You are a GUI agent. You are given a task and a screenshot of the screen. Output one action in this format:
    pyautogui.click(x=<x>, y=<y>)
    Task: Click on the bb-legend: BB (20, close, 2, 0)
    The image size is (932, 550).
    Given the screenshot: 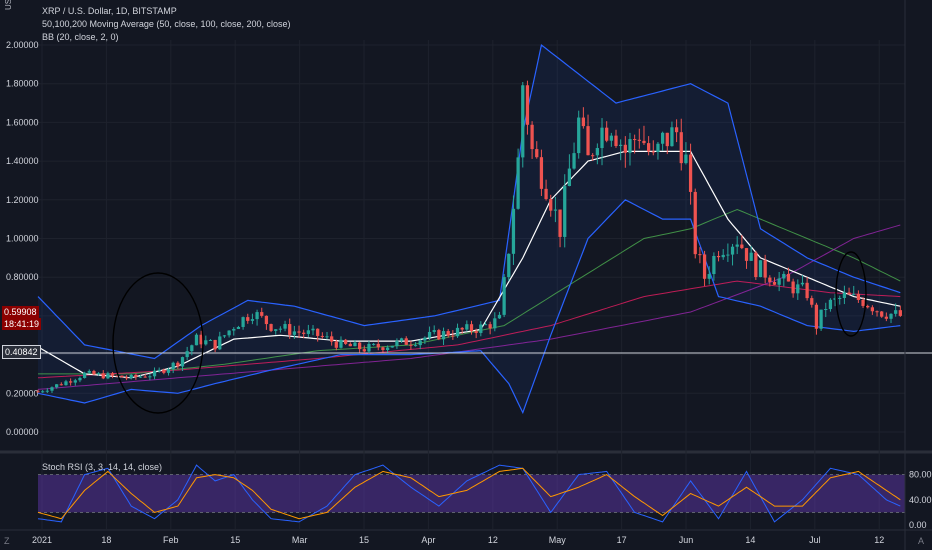 What is the action you would take?
    pyautogui.click(x=80, y=37)
    